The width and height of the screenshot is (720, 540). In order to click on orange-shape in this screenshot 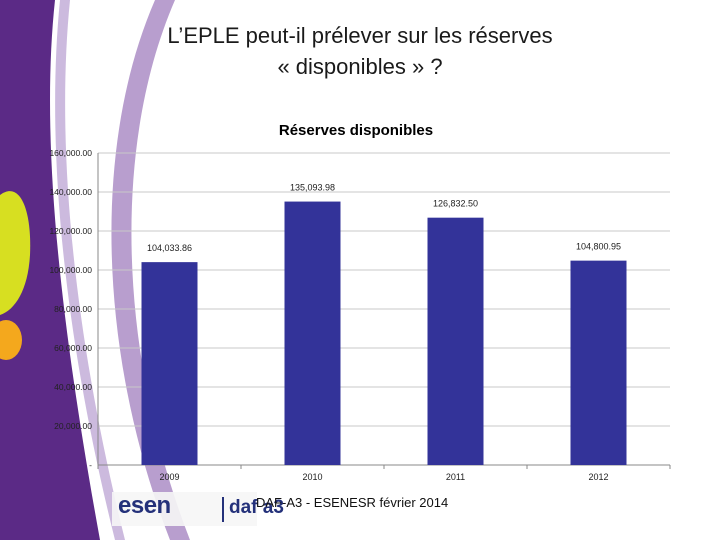, I will do `click(11, 340)`.